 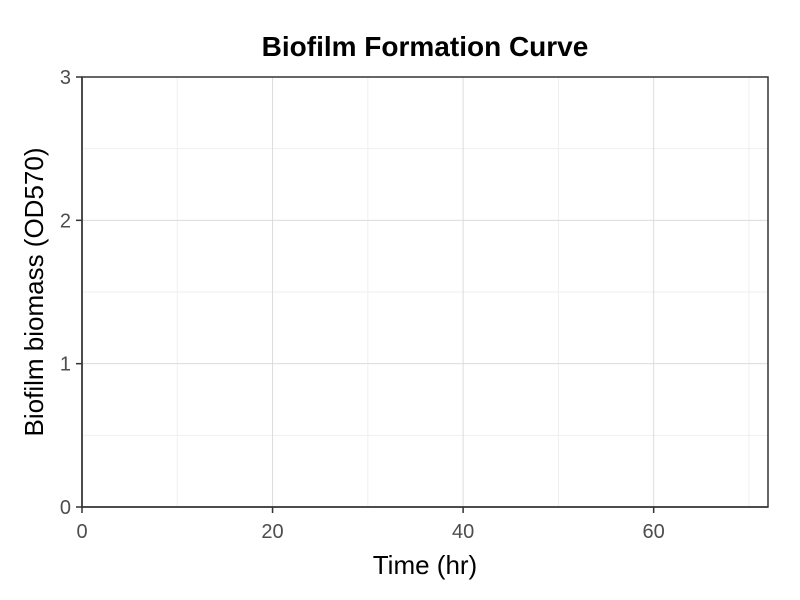 What do you see at coordinates (65, 508) in the screenshot?
I see `y-tick-label: 0` at bounding box center [65, 508].